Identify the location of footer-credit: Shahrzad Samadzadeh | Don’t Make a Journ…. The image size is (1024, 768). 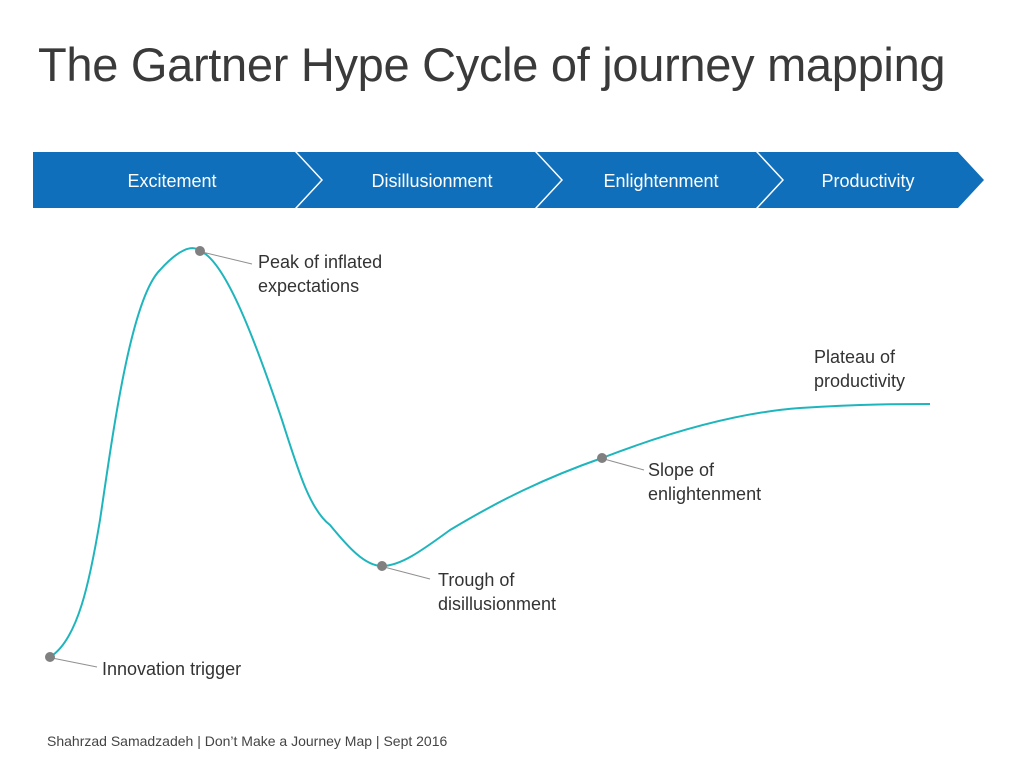
(247, 741).